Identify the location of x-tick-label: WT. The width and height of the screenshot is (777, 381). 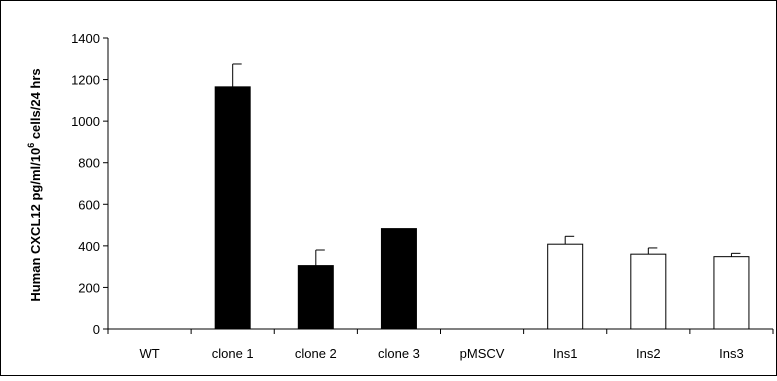
(149, 353).